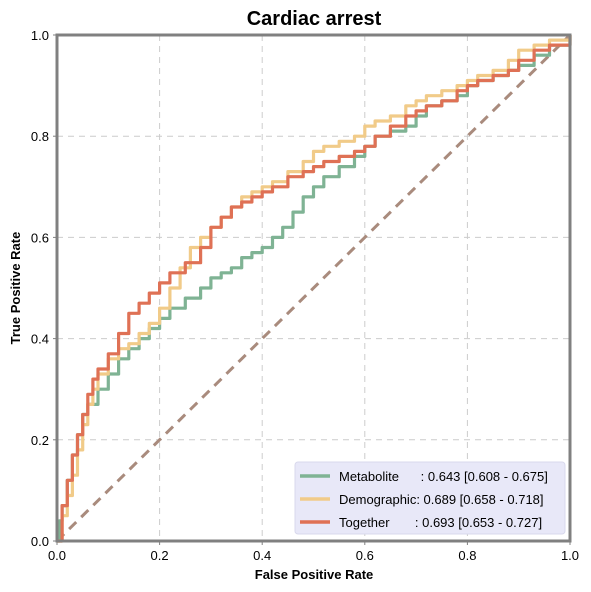  What do you see at coordinates (40, 35) in the screenshot?
I see `y-tick-label: 1.0` at bounding box center [40, 35].